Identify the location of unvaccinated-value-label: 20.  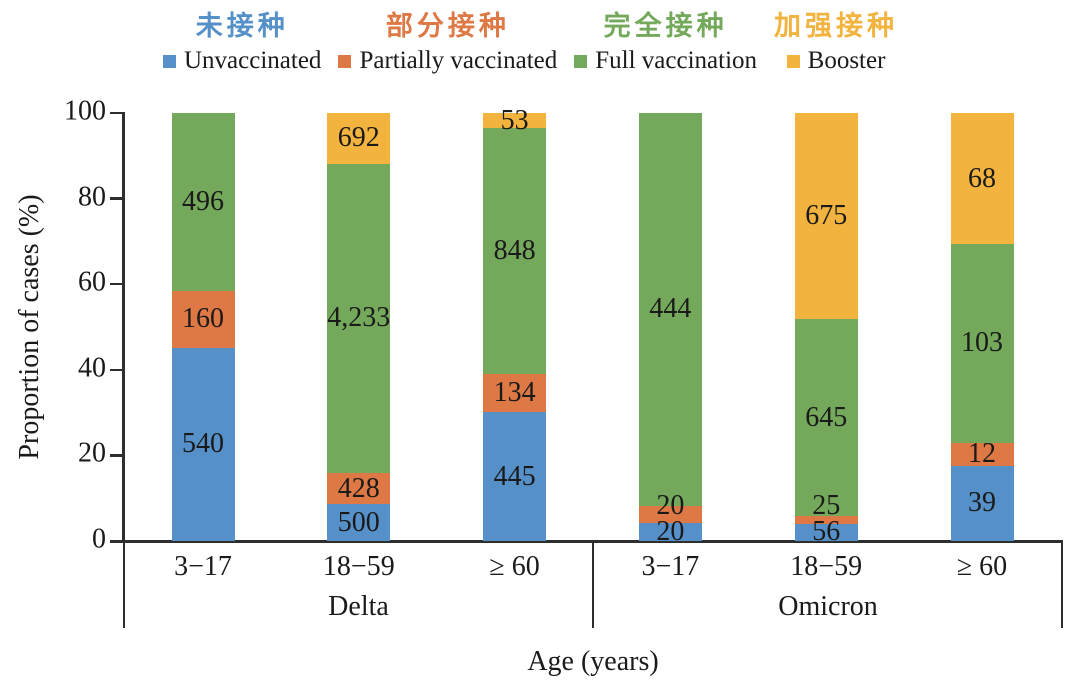
(670, 532).